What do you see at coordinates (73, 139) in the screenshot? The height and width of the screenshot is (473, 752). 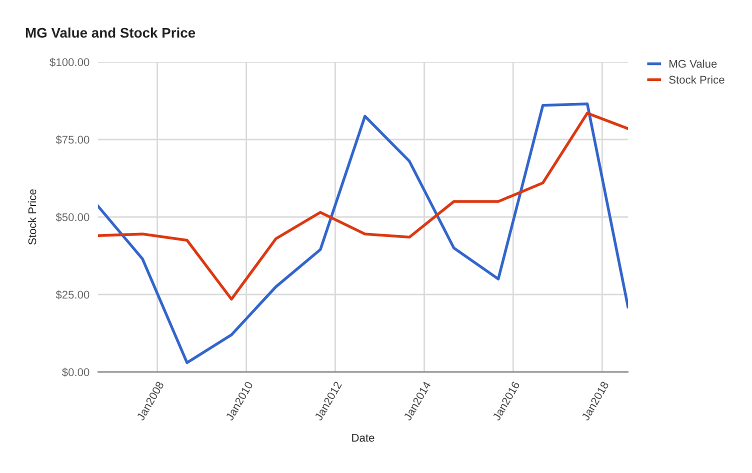 I see `y-tick-label: $75.00` at bounding box center [73, 139].